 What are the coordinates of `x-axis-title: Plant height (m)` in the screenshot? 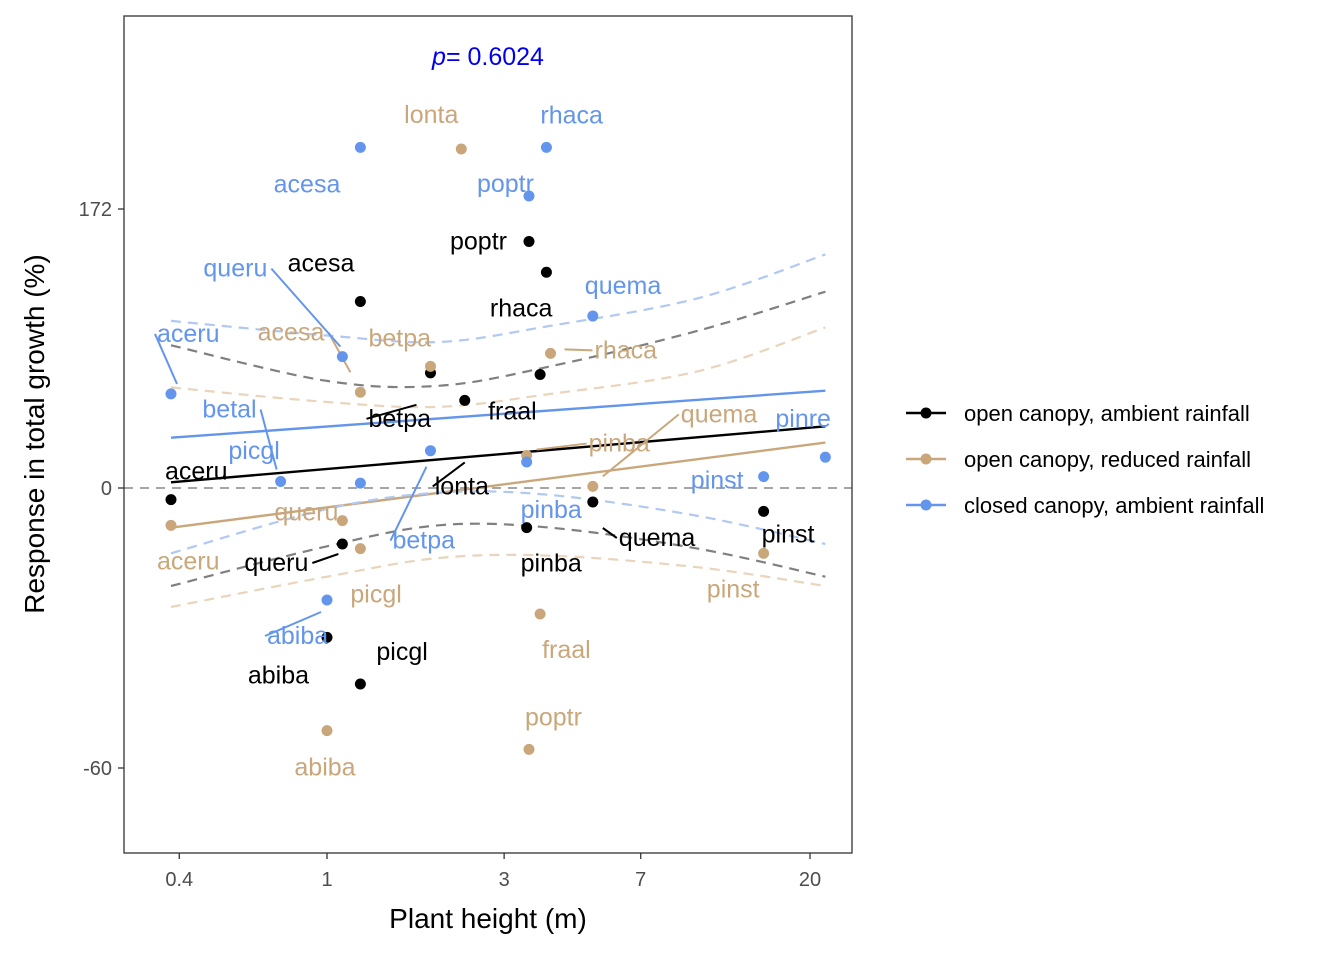 It's located at (488, 918).